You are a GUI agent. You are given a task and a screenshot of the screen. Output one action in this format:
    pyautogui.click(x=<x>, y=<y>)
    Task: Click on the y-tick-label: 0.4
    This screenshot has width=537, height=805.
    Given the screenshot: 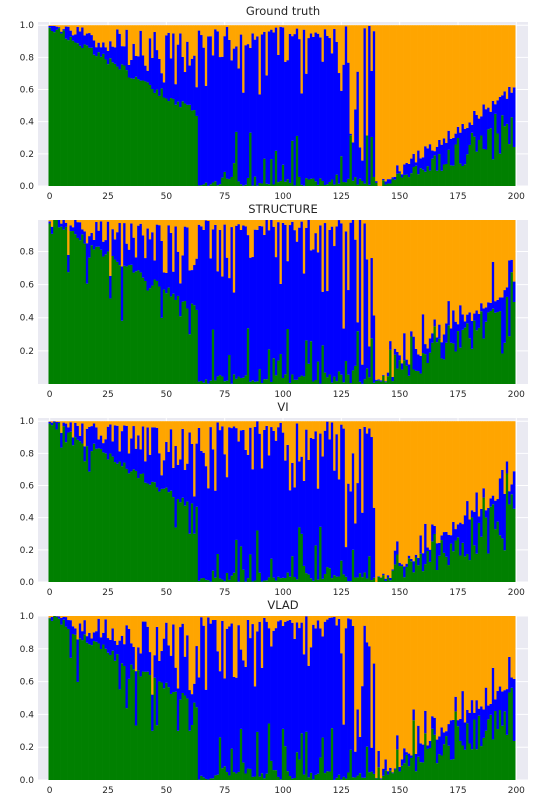 What is the action you would take?
    pyautogui.click(x=27, y=715)
    